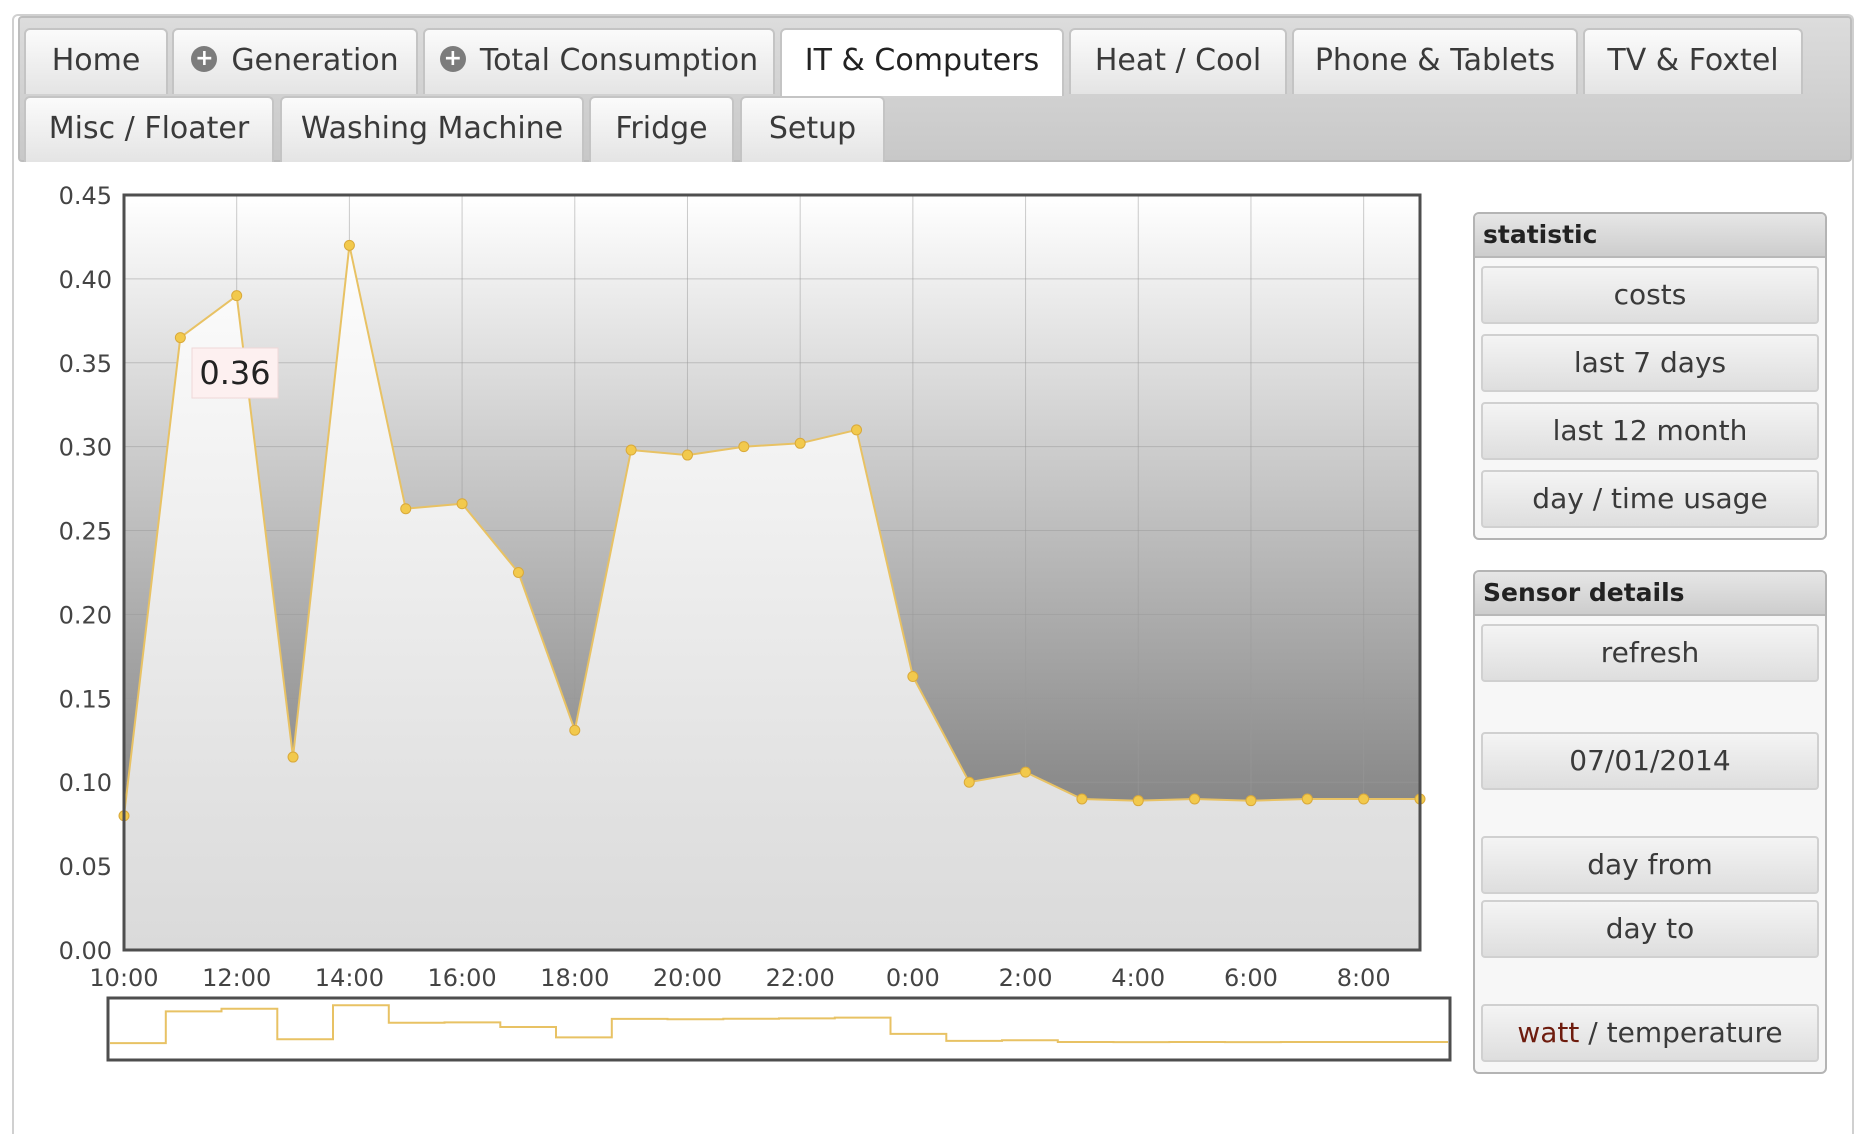  Describe the element at coordinates (85, 573) in the screenshot. I see `y-axis-labels: 0.00 0.05 0.10 0.15 0.20 0.25 0.30 0.35 0.40 0.45` at that location.